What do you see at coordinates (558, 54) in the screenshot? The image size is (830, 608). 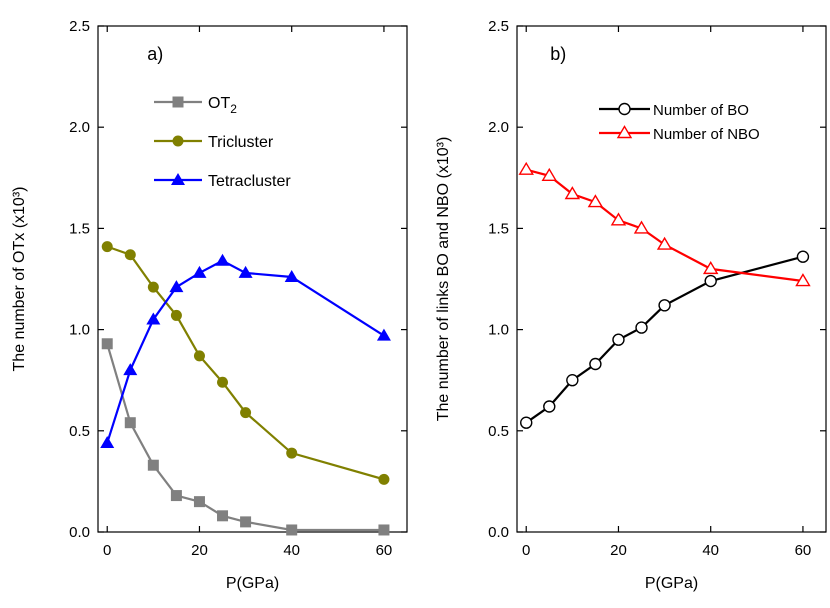 I see `panel-label: b)` at bounding box center [558, 54].